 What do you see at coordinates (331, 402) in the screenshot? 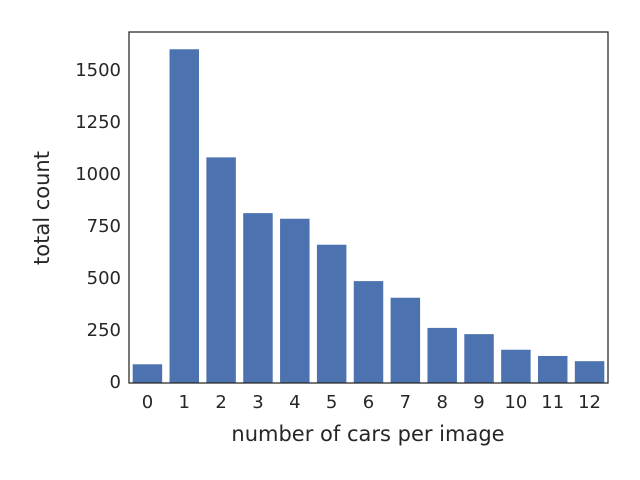
I see `x-tick-label: 5` at bounding box center [331, 402].